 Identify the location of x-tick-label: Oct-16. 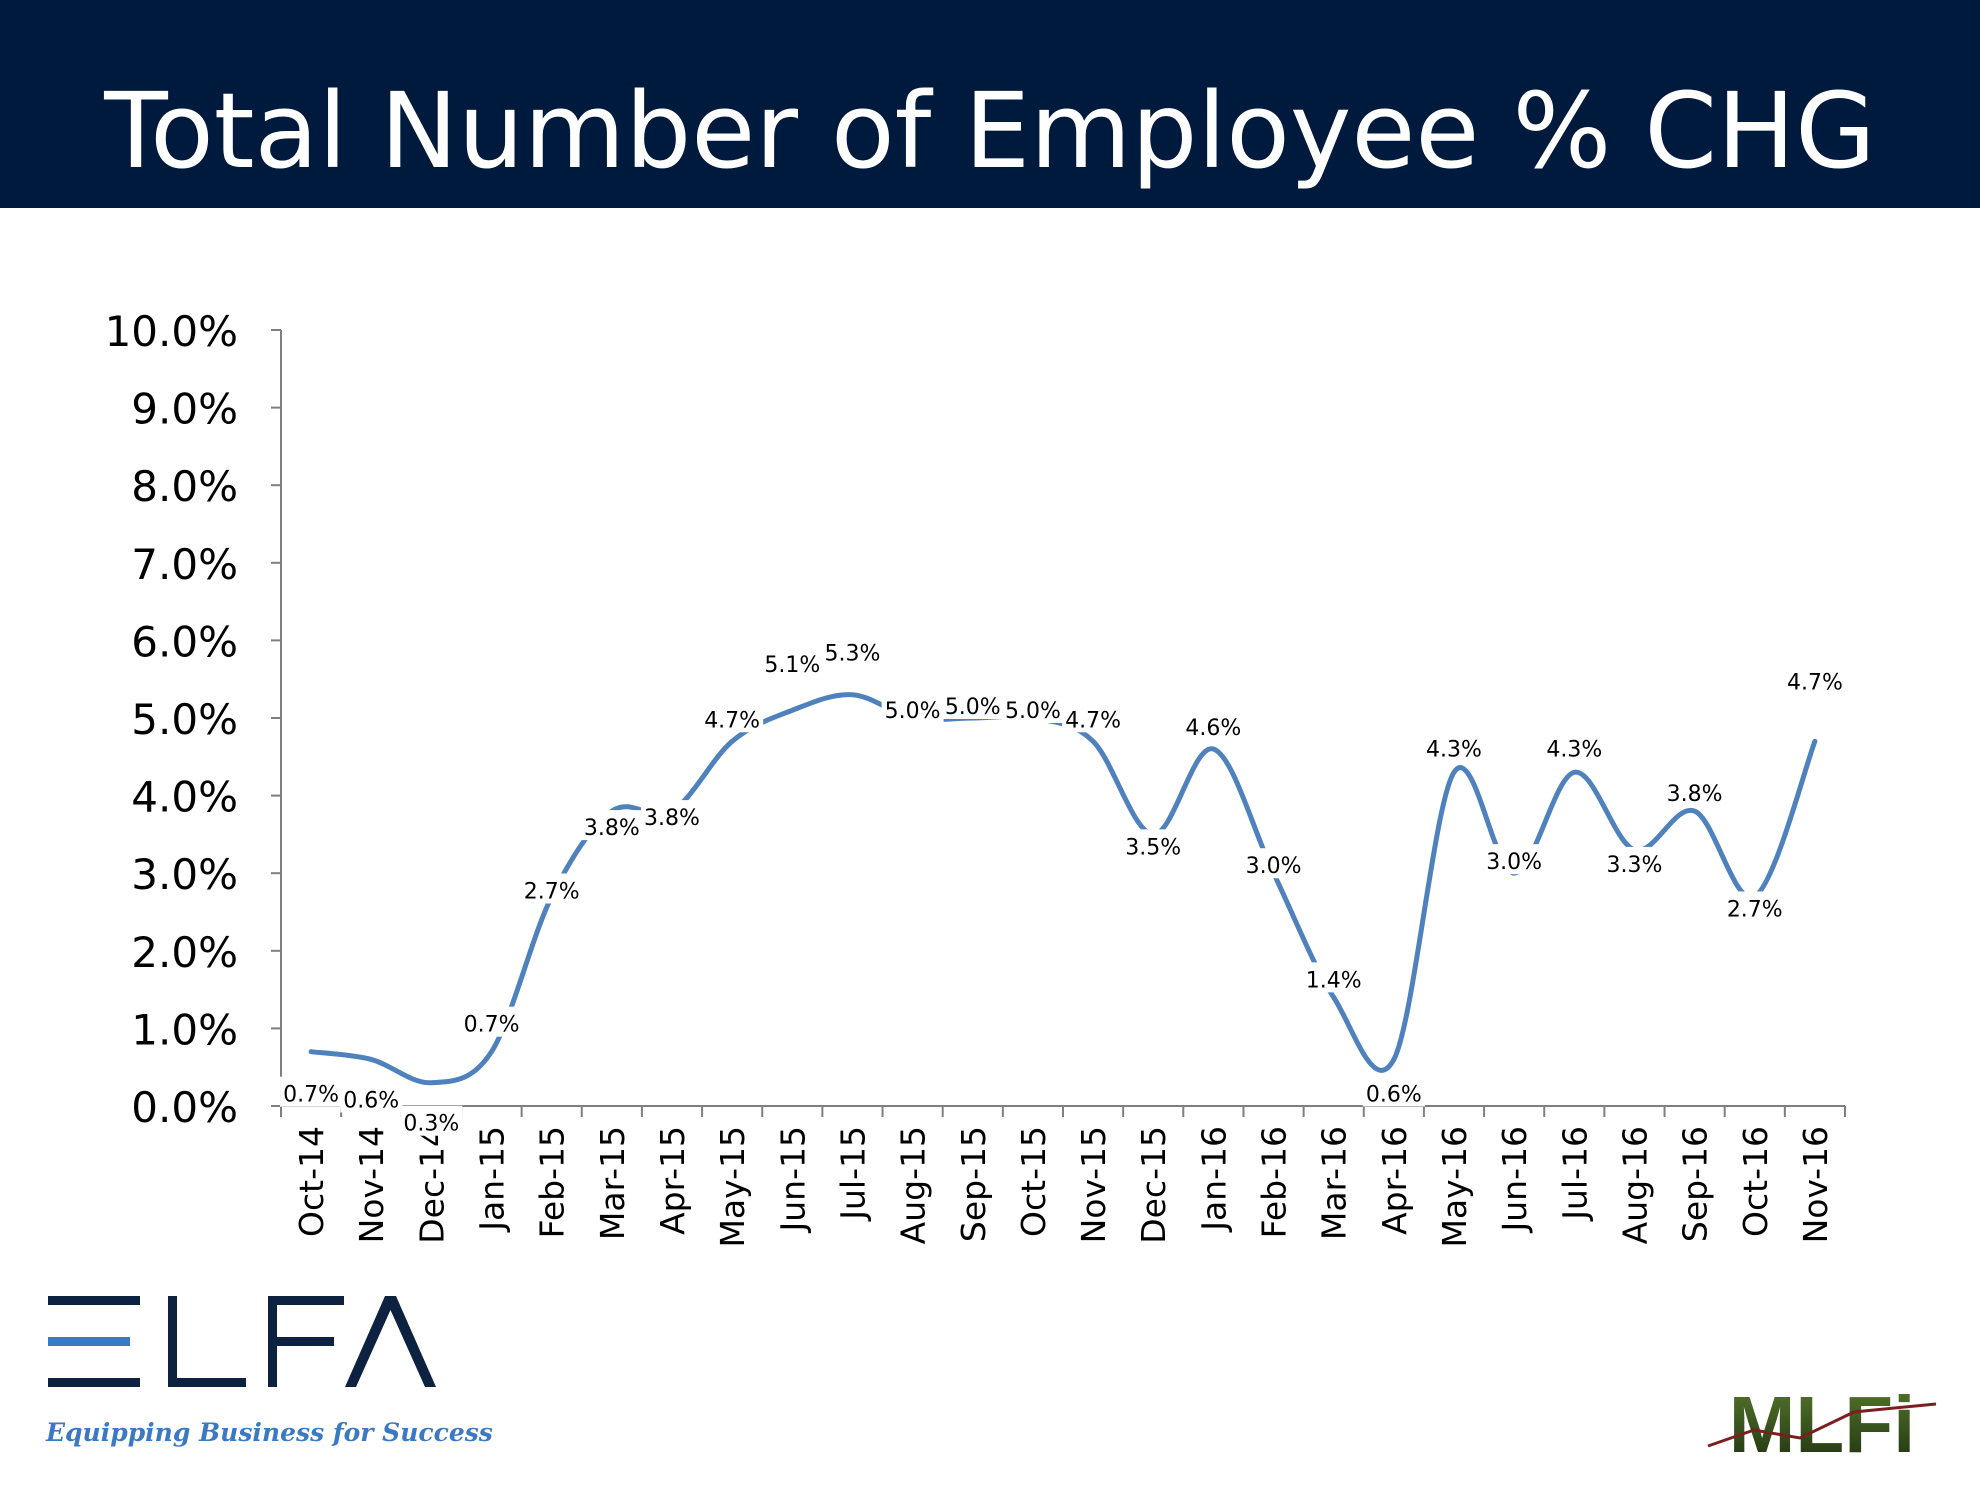
(1755, 1181).